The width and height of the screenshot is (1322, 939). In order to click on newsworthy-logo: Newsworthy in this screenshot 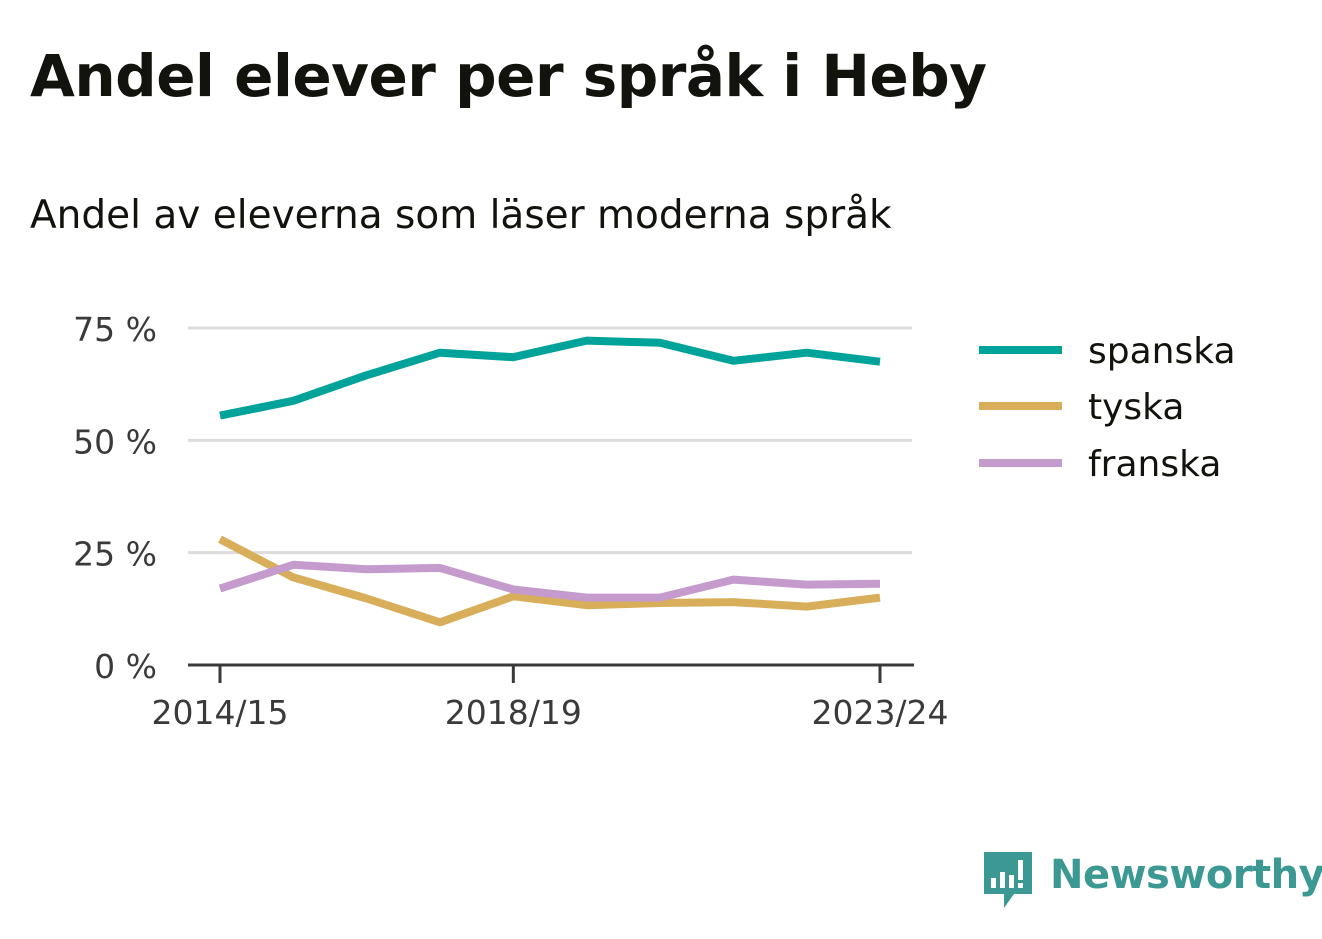, I will do `click(1151, 880)`.